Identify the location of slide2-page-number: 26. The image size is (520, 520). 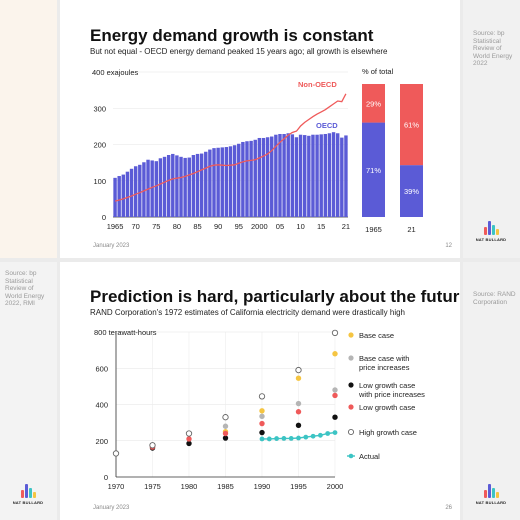
(448, 508).